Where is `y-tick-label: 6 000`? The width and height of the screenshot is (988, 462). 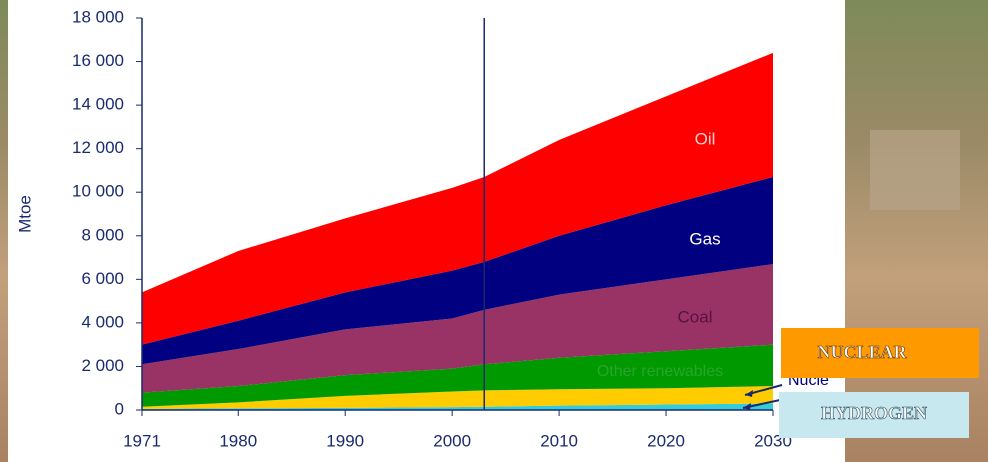 y-tick-label: 6 000 is located at coordinates (102, 278).